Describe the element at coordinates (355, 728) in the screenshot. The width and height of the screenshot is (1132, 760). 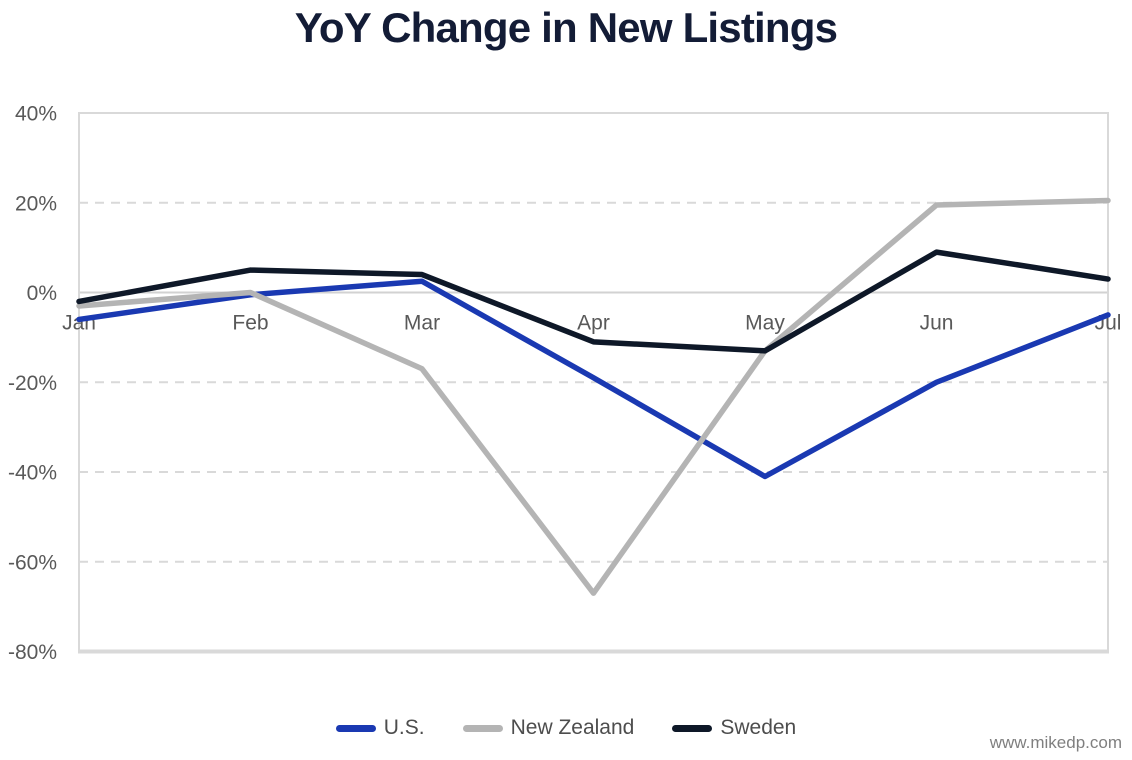
I see `legend-swatch-us` at that location.